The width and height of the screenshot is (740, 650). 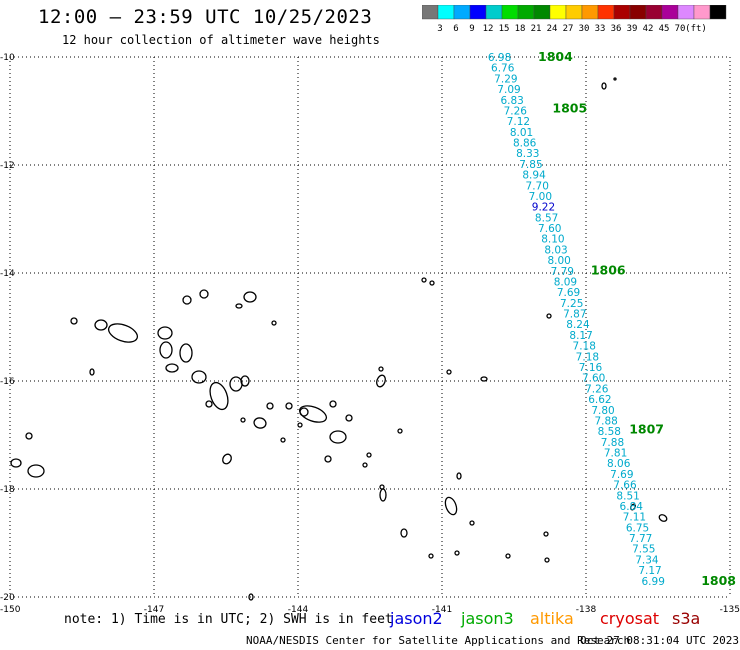 What do you see at coordinates (298, 610) in the screenshot?
I see `longitude-label: -144` at bounding box center [298, 610].